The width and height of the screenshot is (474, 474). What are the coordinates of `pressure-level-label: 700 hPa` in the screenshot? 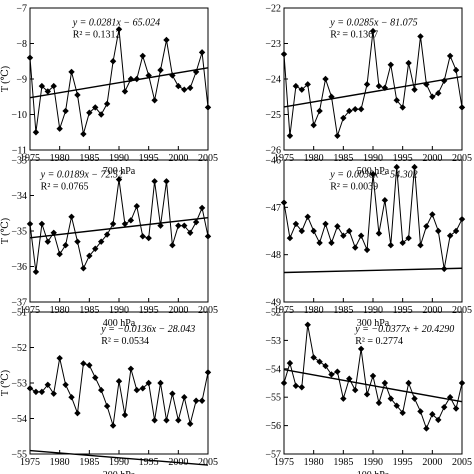 It's located at (119, 171).